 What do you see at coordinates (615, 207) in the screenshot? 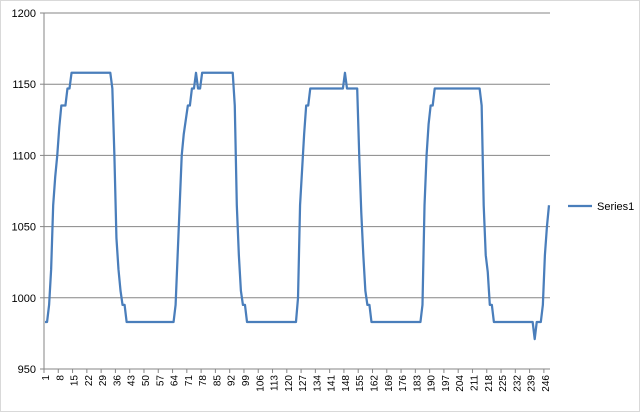
I see `legend-label: Series1` at bounding box center [615, 207].